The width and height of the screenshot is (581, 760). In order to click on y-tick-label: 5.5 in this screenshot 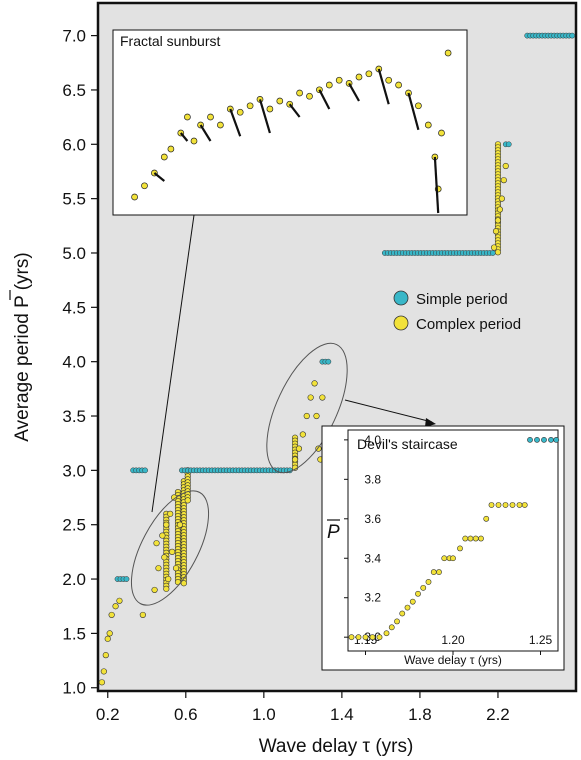, I will do `click(74, 199)`.